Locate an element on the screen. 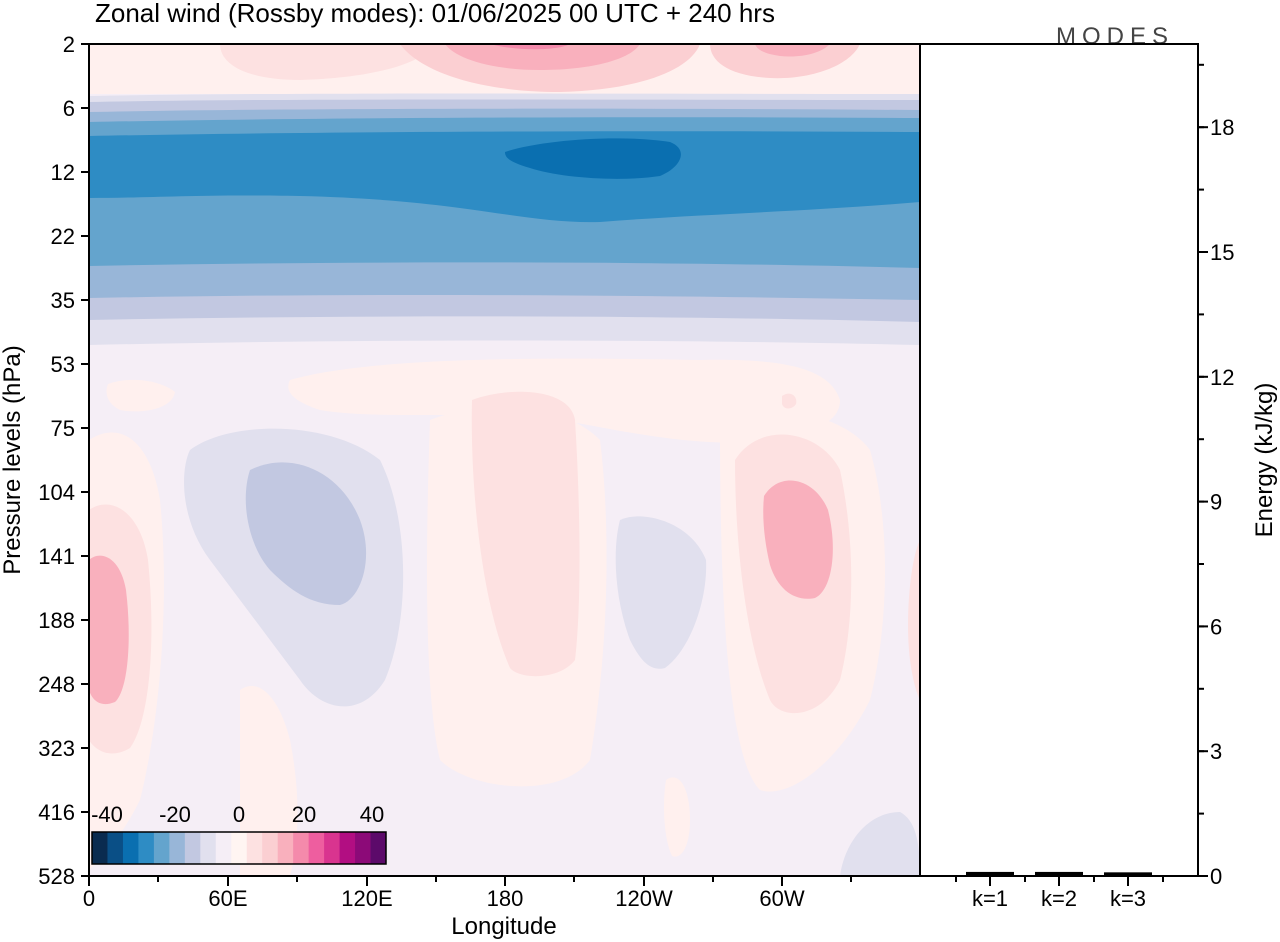  y-tick-label: 141 is located at coordinates (56, 556).